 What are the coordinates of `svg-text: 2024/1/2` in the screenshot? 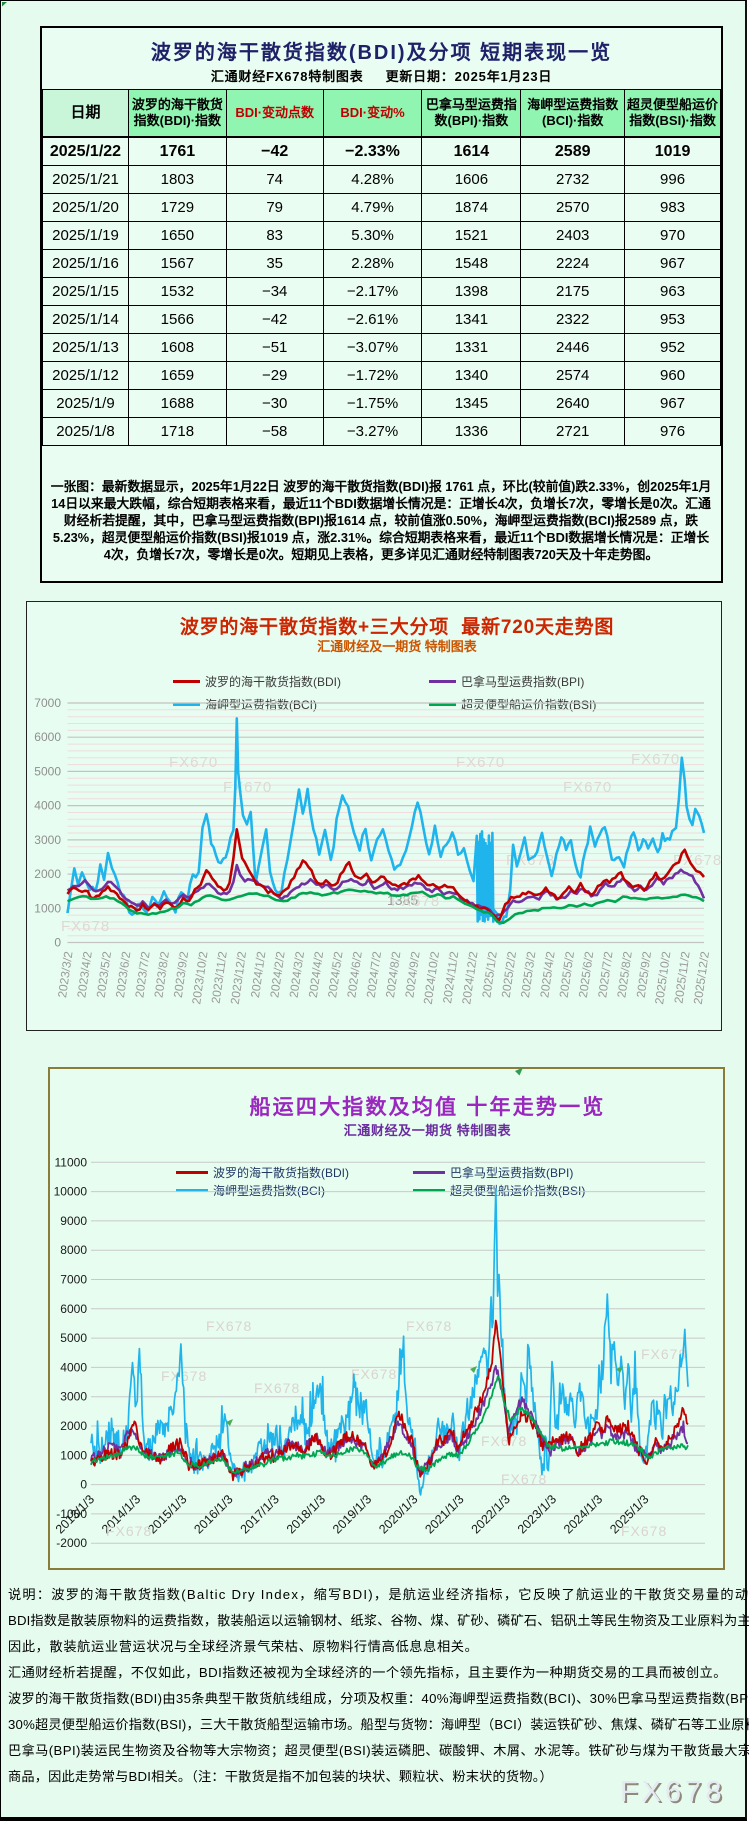 It's located at (258, 974).